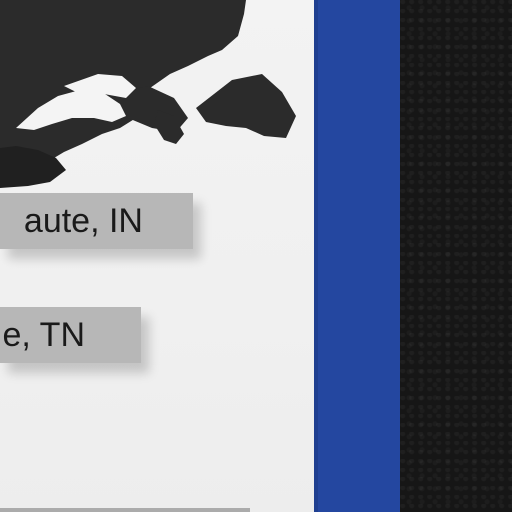 This screenshot has width=512, height=512. I want to click on location-label-in-text: aute, IN, so click(83, 221).